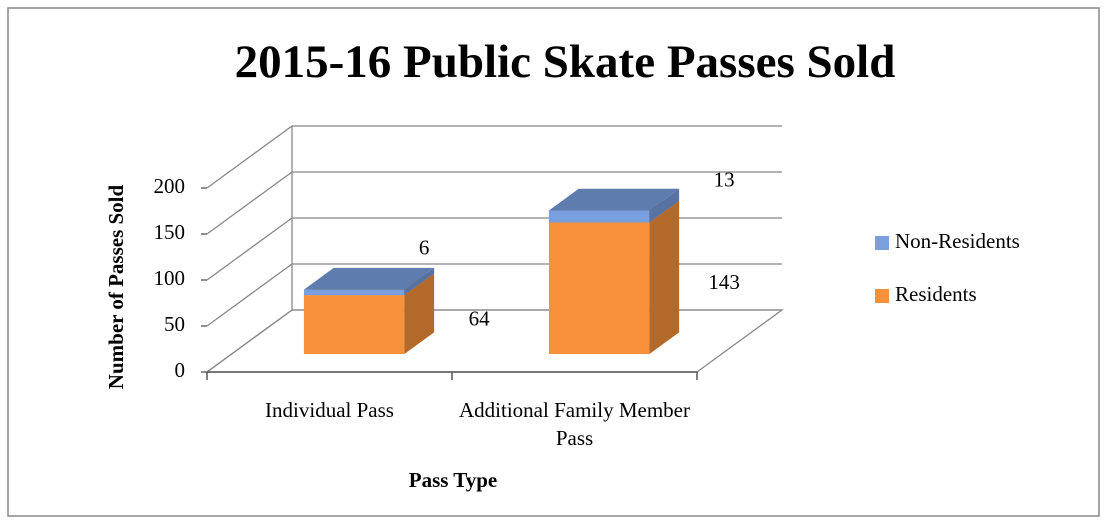  Describe the element at coordinates (574, 424) in the screenshot. I see `x-tick-label: Additional Family Member Pass` at that location.